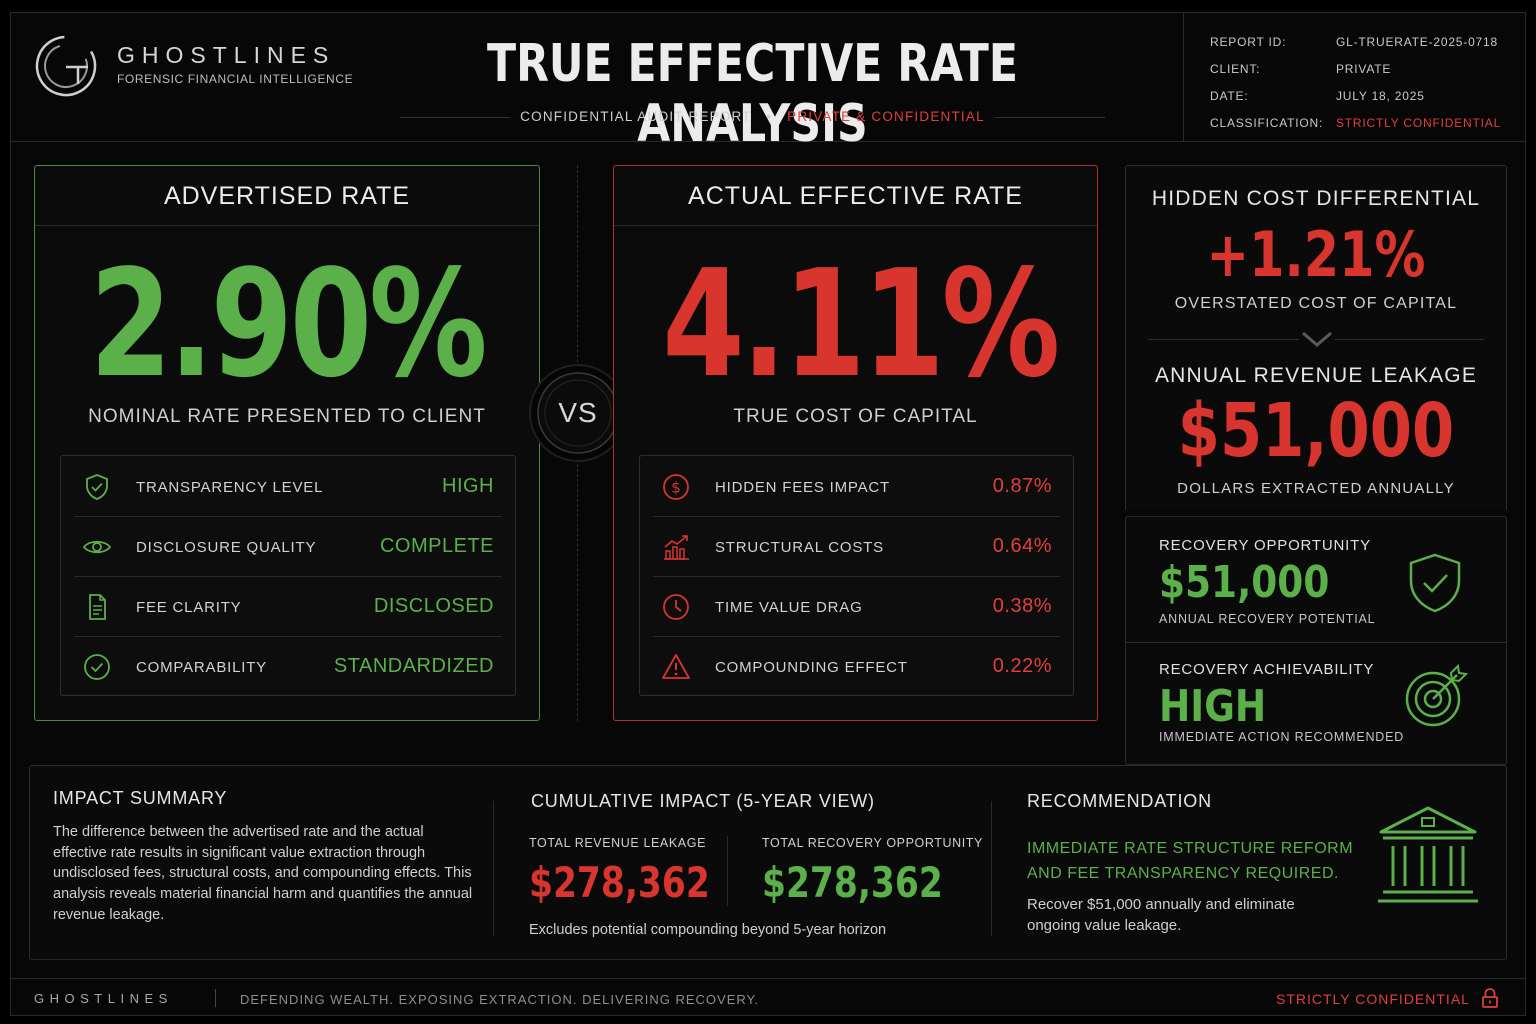  What do you see at coordinates (1022, 666) in the screenshot?
I see `list-item-value: 0.22%` at bounding box center [1022, 666].